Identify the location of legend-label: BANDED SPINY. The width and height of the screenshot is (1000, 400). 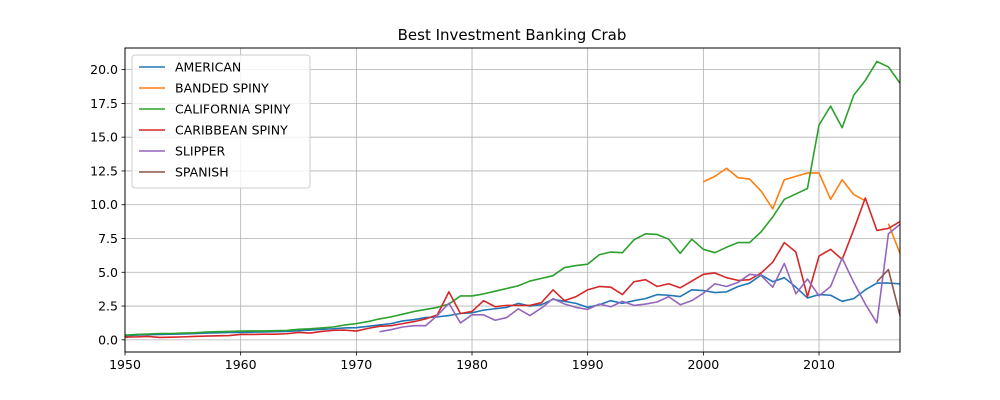
(222, 88).